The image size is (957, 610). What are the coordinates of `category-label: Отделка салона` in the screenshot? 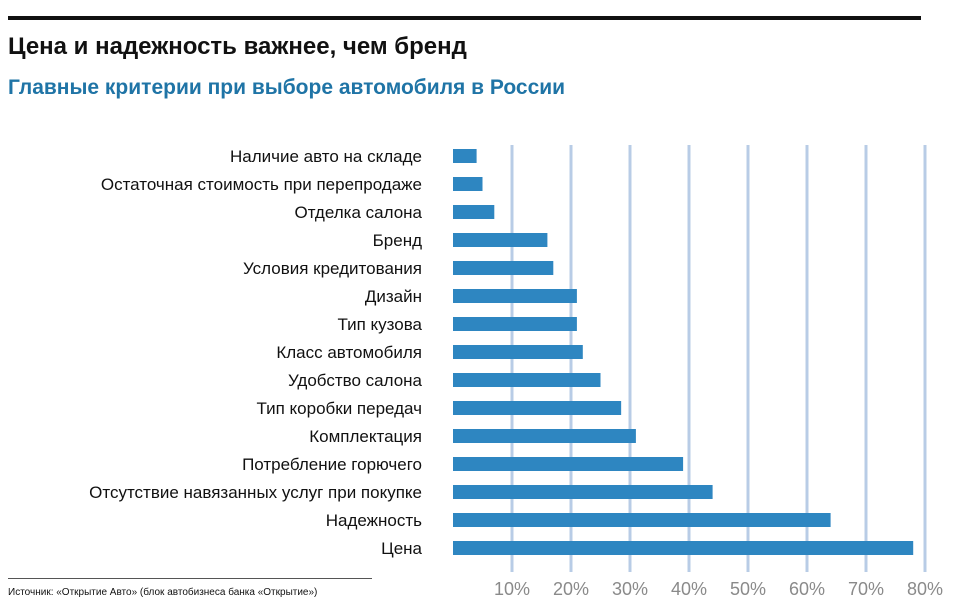 It's located at (358, 212).